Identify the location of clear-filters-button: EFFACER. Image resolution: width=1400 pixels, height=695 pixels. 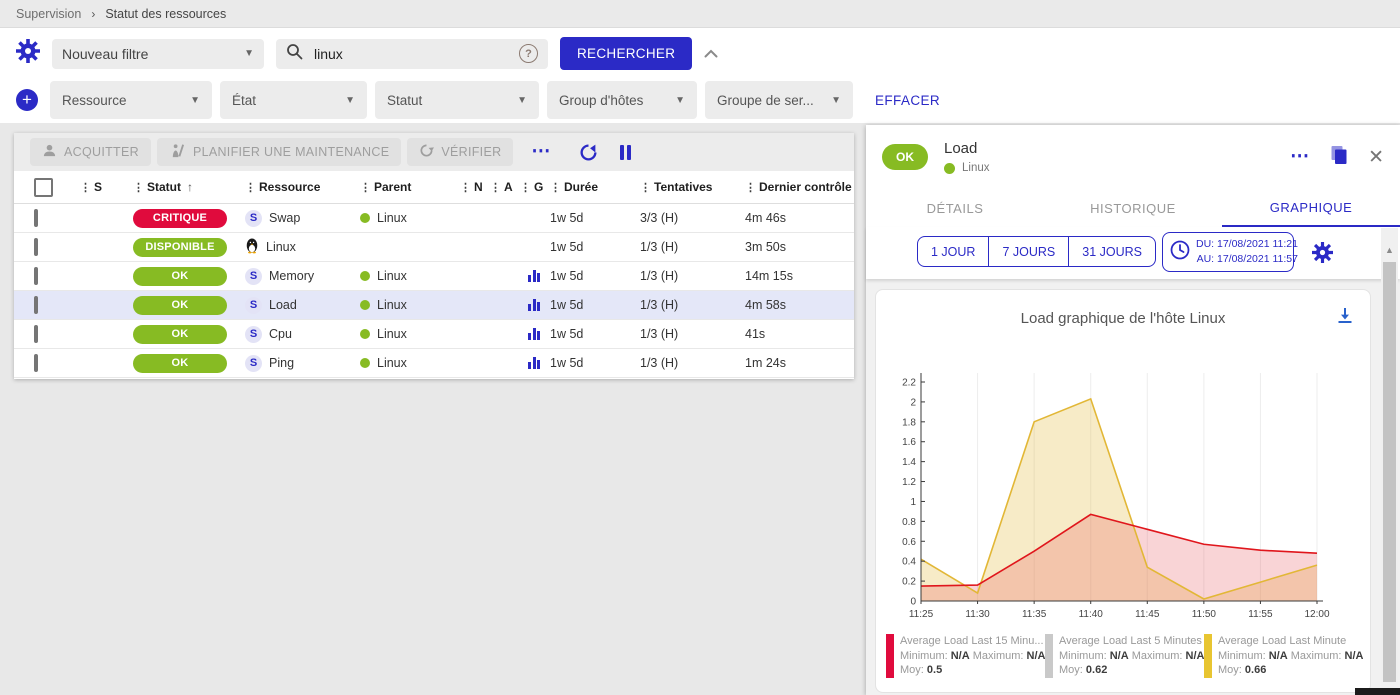
(908, 100).